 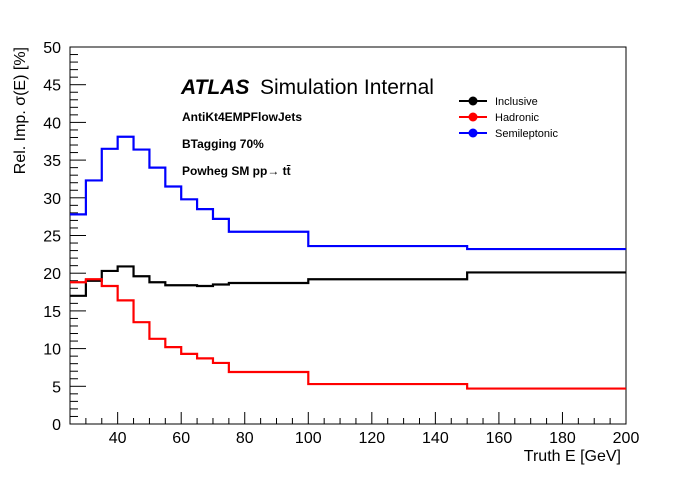 What do you see at coordinates (52, 86) in the screenshot?
I see `y-tick-label: 45` at bounding box center [52, 86].